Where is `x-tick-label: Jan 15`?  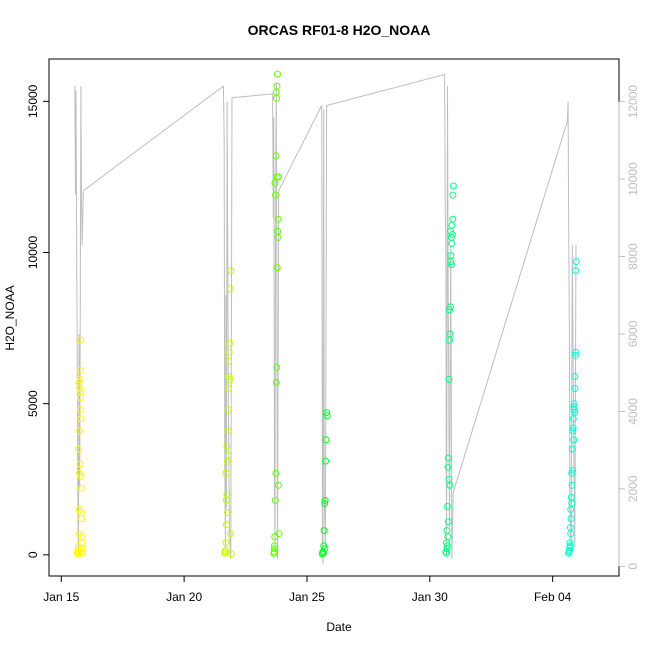
x-tick-label: Jan 15 is located at coordinates (61, 597).